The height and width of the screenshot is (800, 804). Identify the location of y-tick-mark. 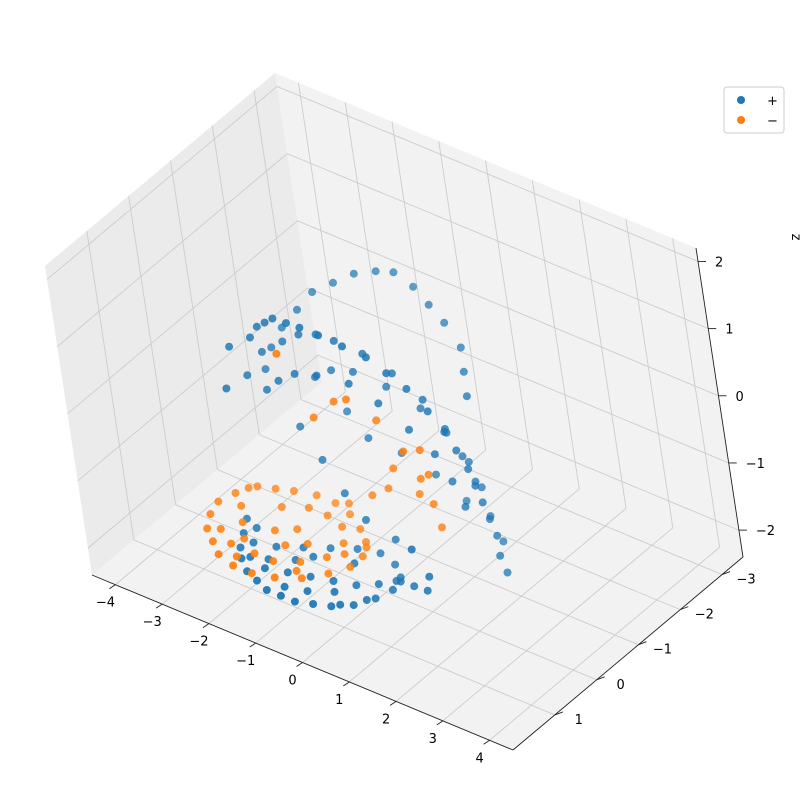
(600, 678).